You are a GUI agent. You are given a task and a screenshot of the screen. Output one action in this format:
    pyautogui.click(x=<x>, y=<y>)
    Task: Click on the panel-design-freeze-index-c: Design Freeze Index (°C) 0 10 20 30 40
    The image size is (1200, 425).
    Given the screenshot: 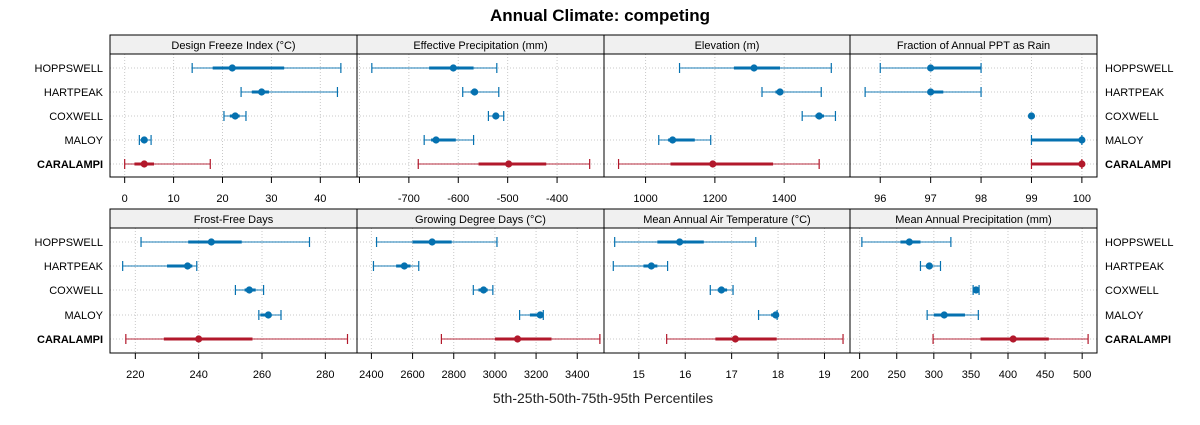 What is the action you would take?
    pyautogui.click(x=233, y=119)
    